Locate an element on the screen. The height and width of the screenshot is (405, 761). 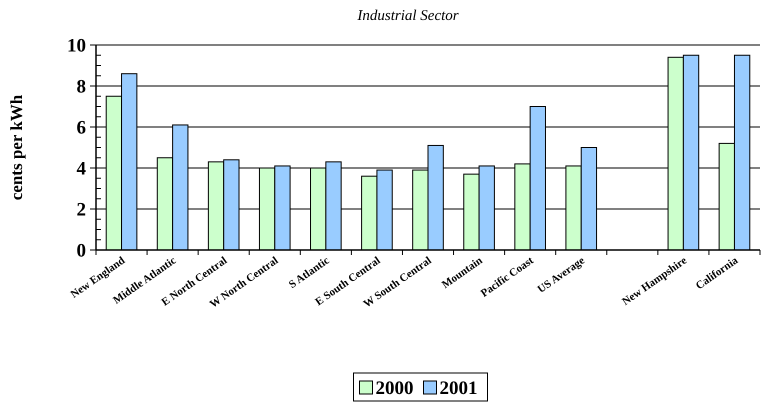
chart-title: Industrial Sector is located at coordinates (407, 16).